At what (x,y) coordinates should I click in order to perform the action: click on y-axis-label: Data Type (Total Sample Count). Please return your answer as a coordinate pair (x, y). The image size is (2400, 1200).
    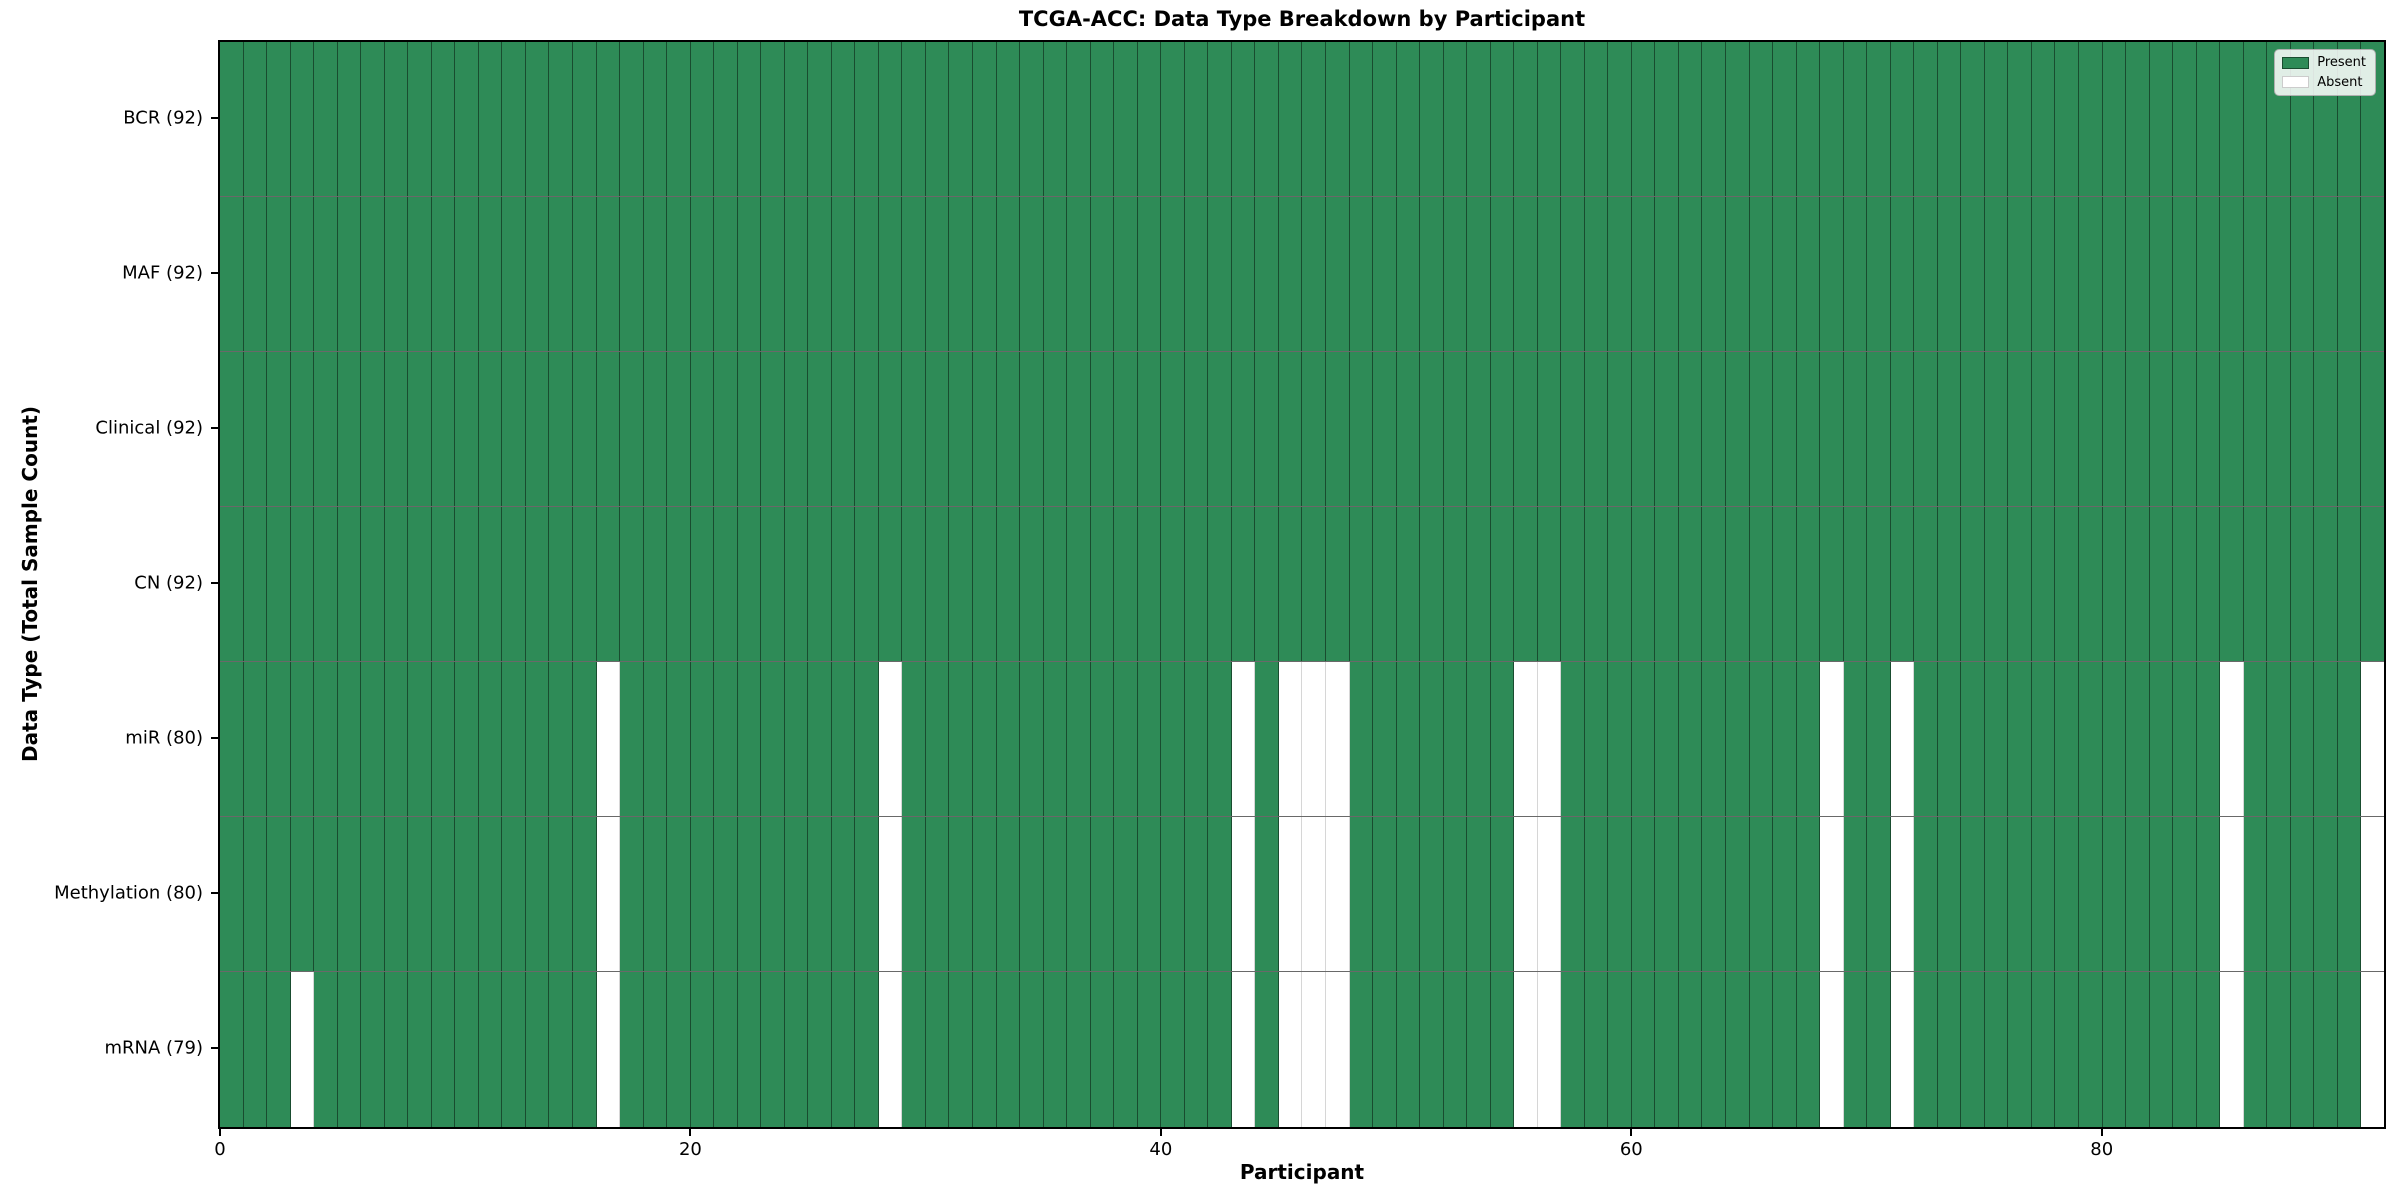
    Looking at the image, I should click on (30, 584).